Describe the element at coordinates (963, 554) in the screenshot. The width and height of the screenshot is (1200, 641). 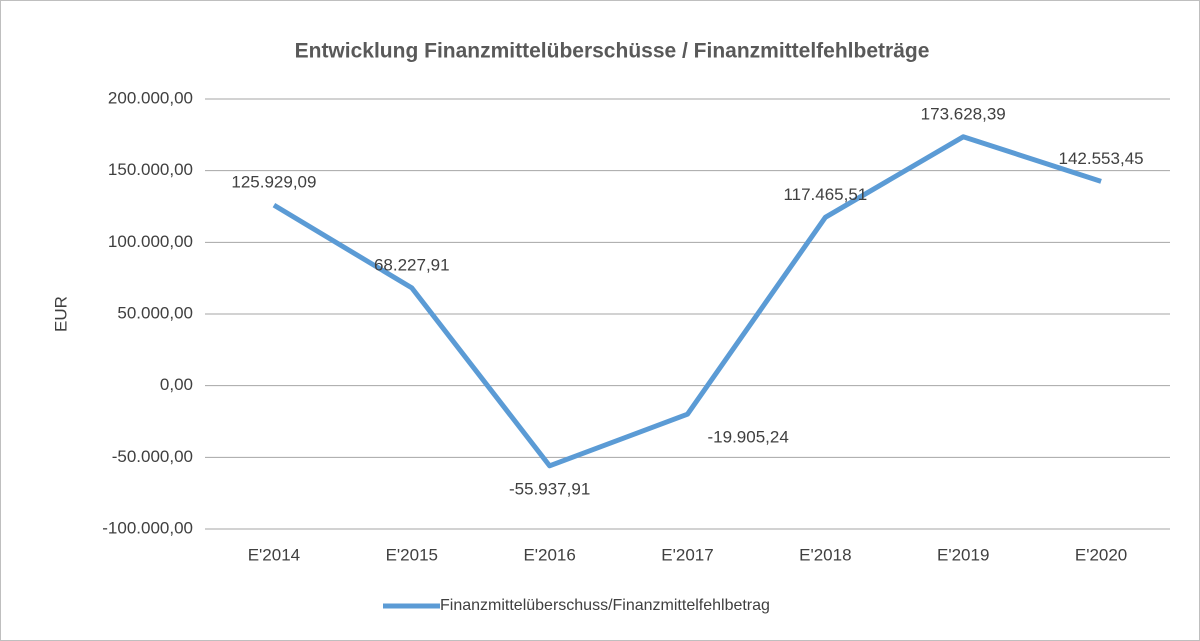
I see `x-tick-label: E'2019` at that location.